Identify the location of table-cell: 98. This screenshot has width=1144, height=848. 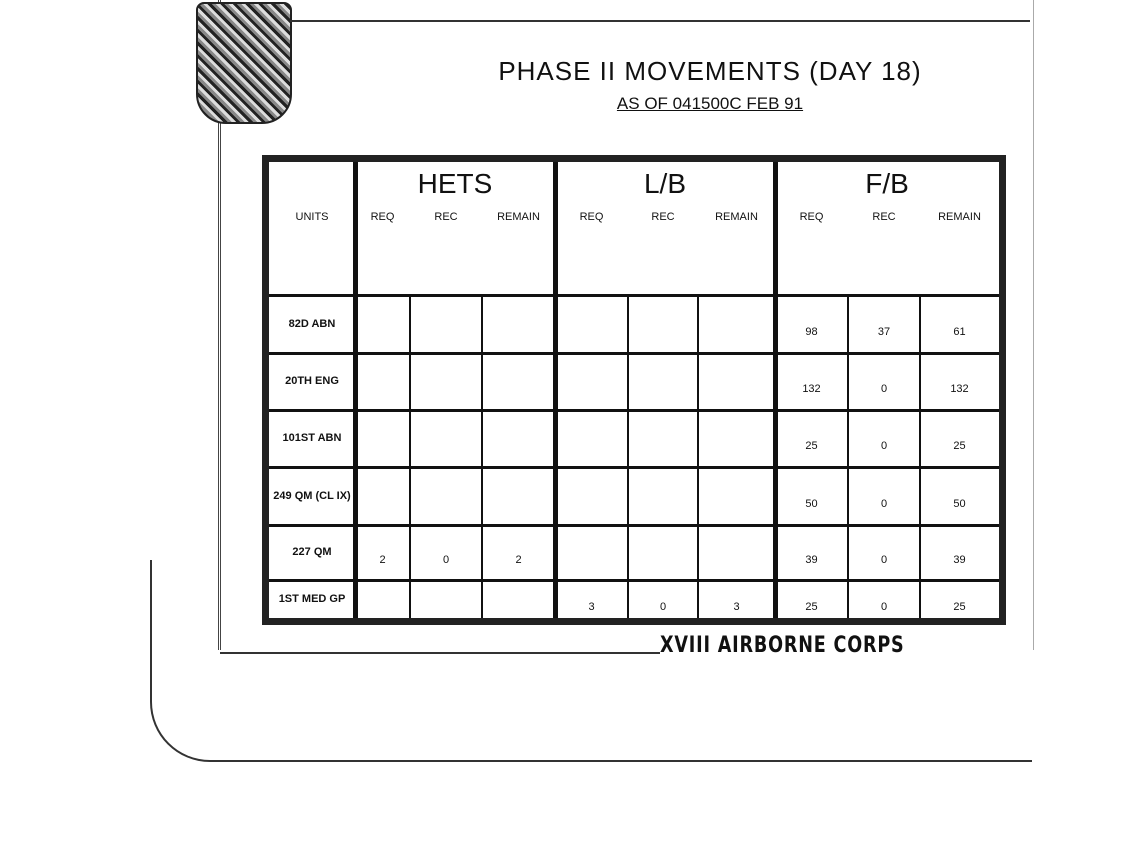
(811, 331).